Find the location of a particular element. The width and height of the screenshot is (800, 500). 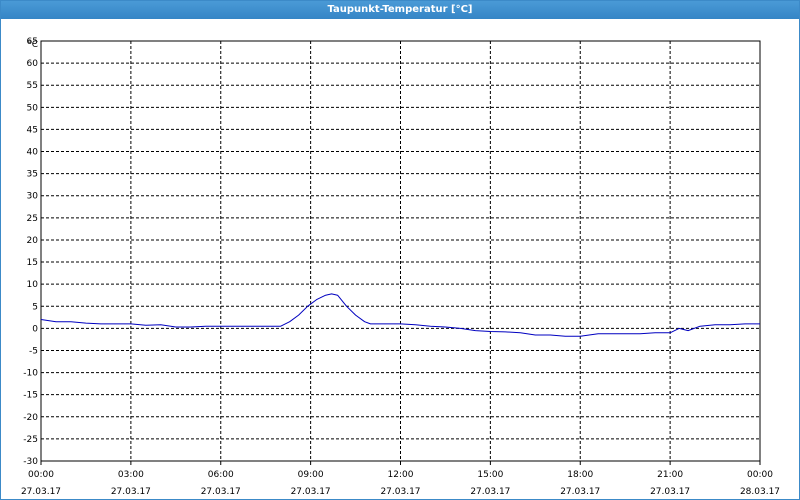

x-tick-time-label: 03:00 is located at coordinates (131, 475).